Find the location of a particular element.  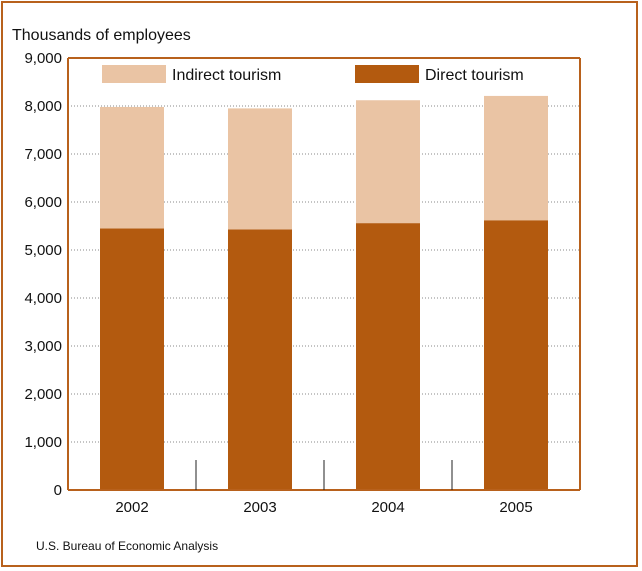

x-tick-label: 2004 is located at coordinates (387, 507).